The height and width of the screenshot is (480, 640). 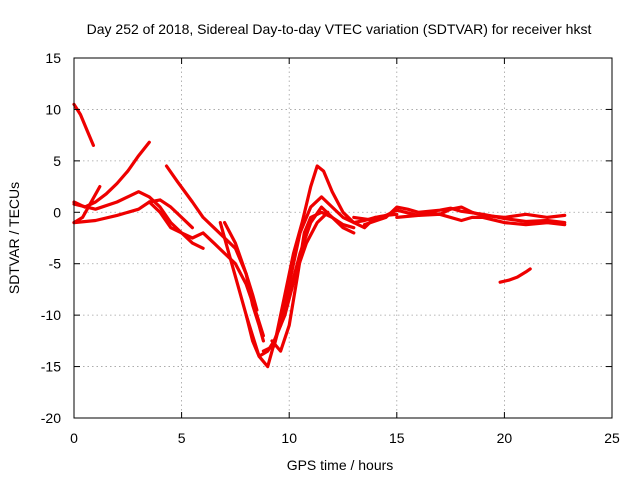 I want to click on x-tick-label: 0, so click(x=74, y=438).